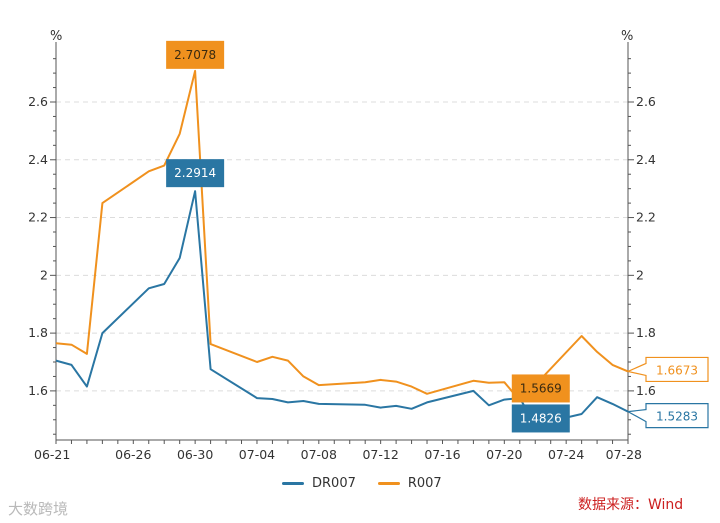 This screenshot has height=523, width=720. Describe the element at coordinates (38, 332) in the screenshot. I see `y-tick-label-left: 1.8` at that location.